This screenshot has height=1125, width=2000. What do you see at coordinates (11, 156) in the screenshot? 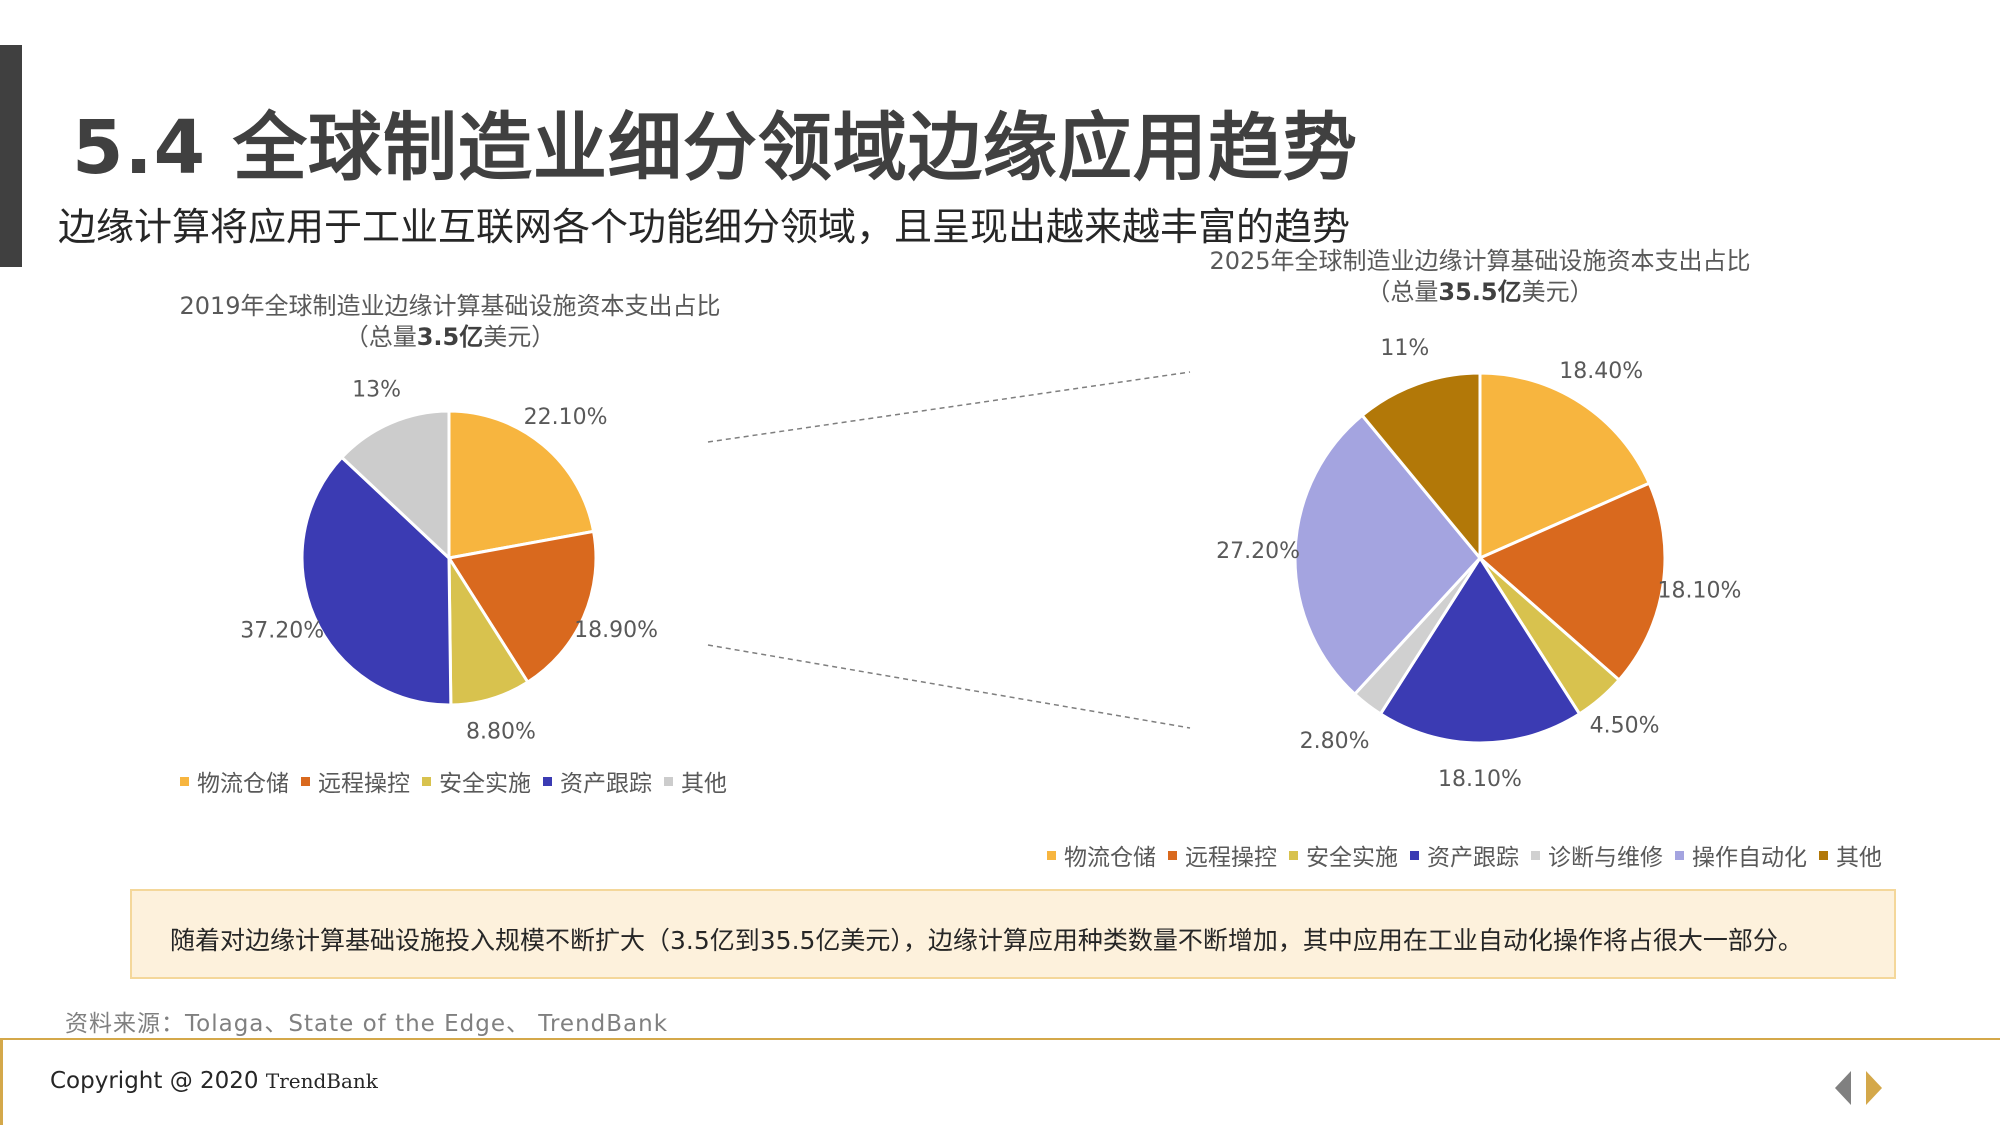
I see `title-accent-bar` at bounding box center [11, 156].